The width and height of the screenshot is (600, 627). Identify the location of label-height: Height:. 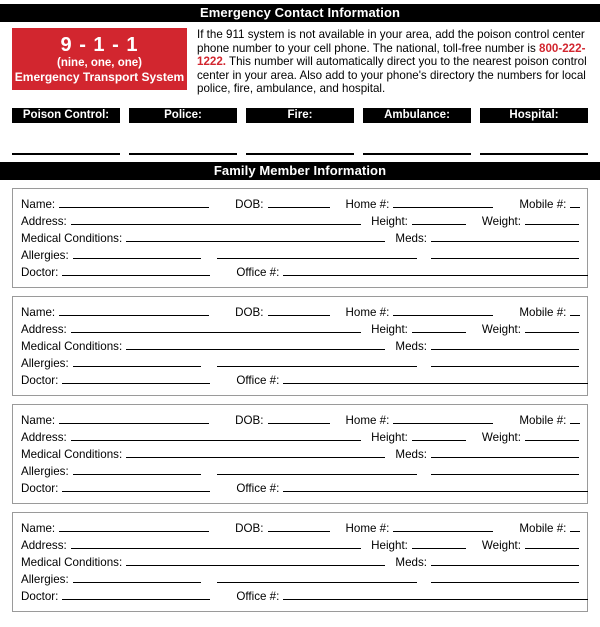
(389, 329).